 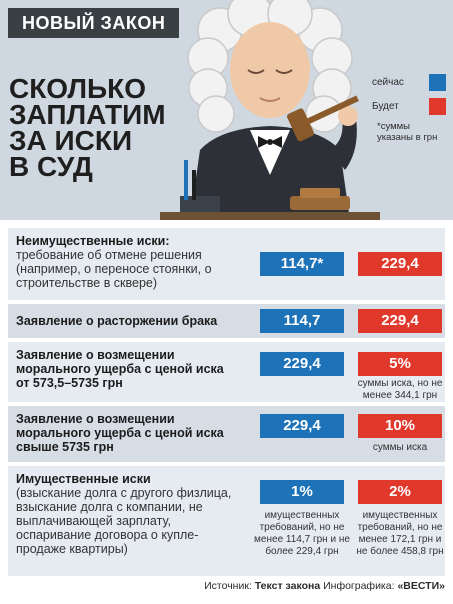 What do you see at coordinates (400, 492) in the screenshot?
I see `value-future: 2%` at bounding box center [400, 492].